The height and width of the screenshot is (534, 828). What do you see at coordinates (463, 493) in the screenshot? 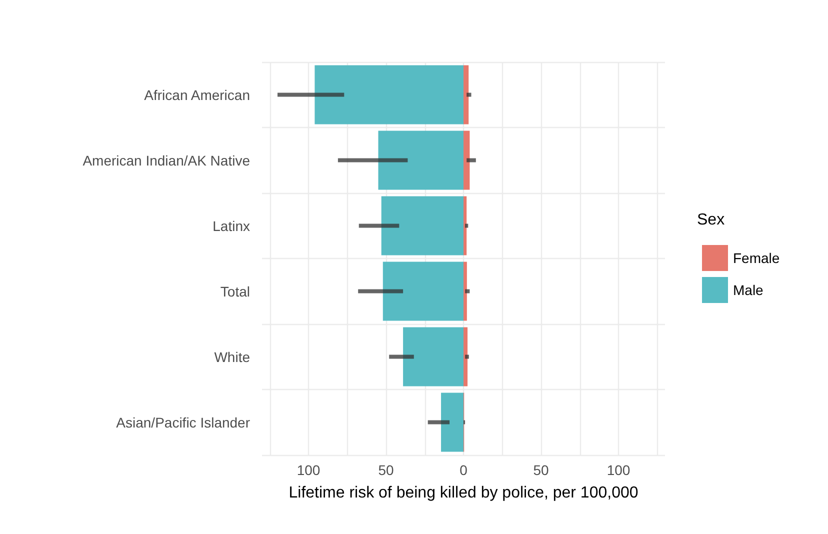
I see `x-axis-title: Lifetime risk of being killed by police, per 100,000` at bounding box center [463, 493].